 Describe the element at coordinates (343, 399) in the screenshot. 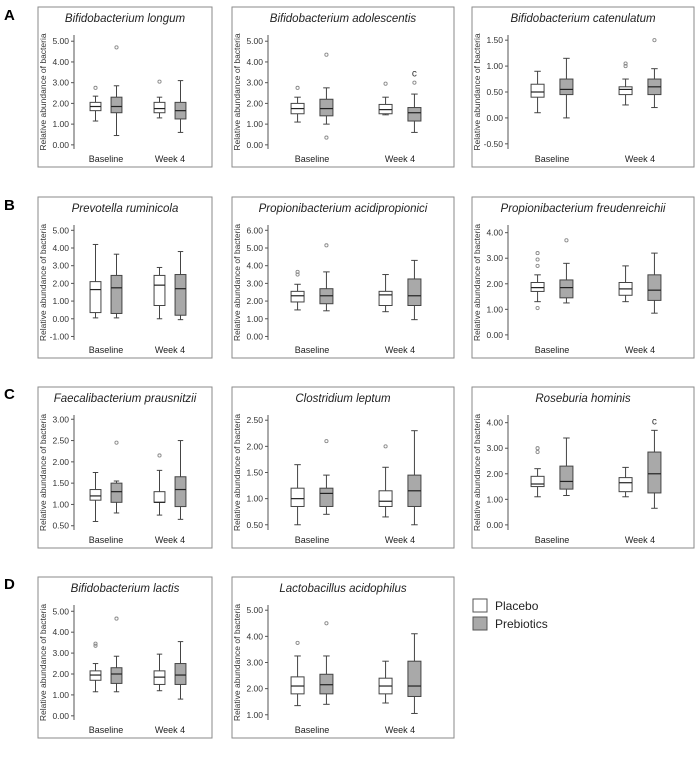

I see `chart-title: Clostridium leptum` at that location.